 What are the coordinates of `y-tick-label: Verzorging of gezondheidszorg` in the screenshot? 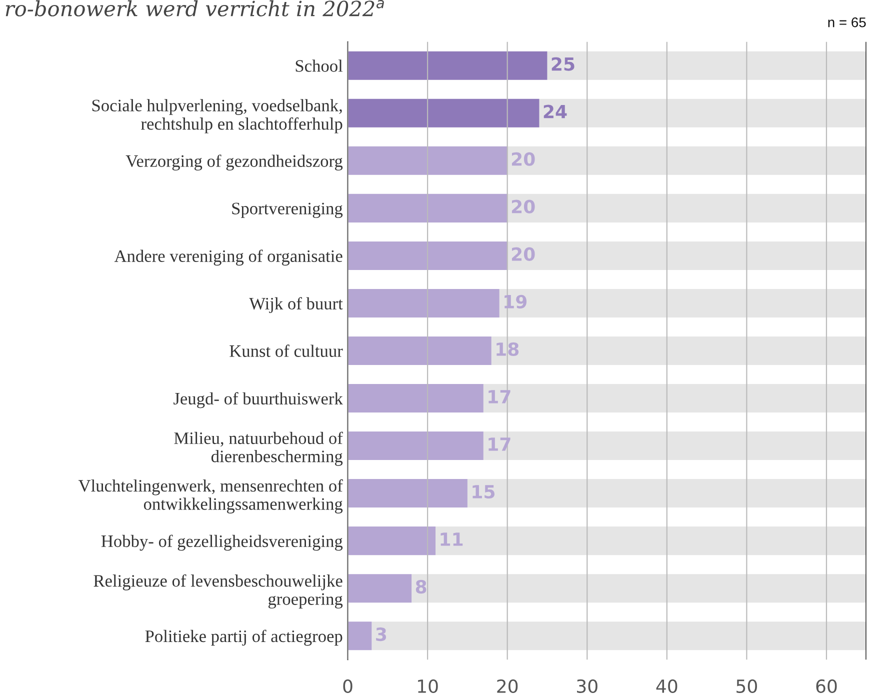 It's located at (234, 162).